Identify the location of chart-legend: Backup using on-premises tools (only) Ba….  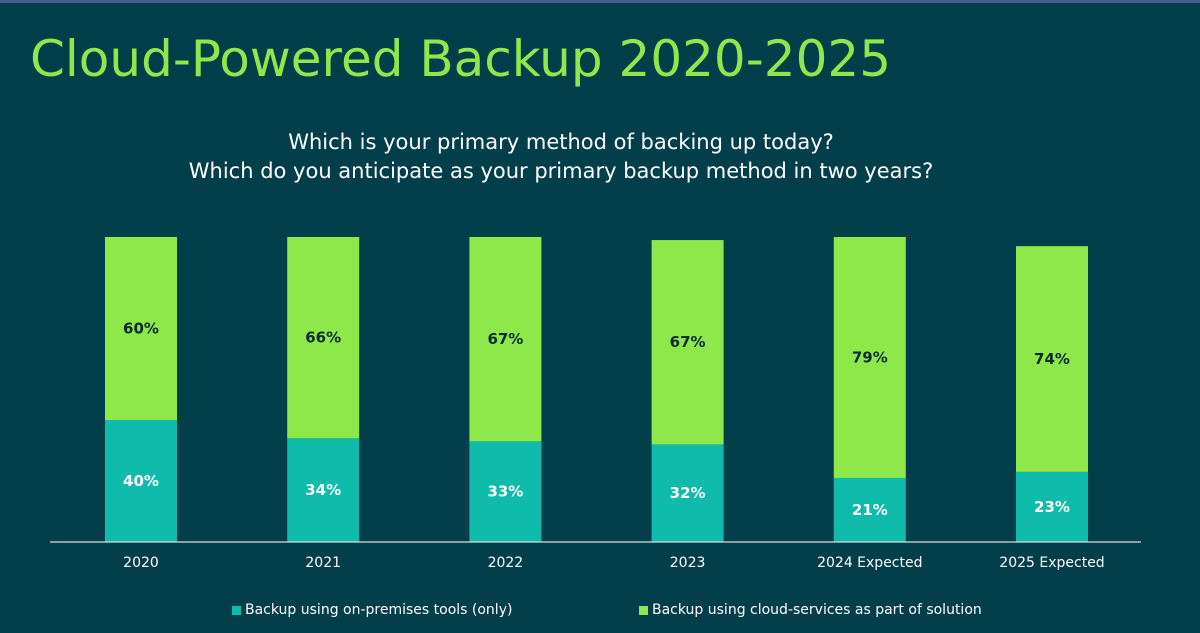
(600, 612).